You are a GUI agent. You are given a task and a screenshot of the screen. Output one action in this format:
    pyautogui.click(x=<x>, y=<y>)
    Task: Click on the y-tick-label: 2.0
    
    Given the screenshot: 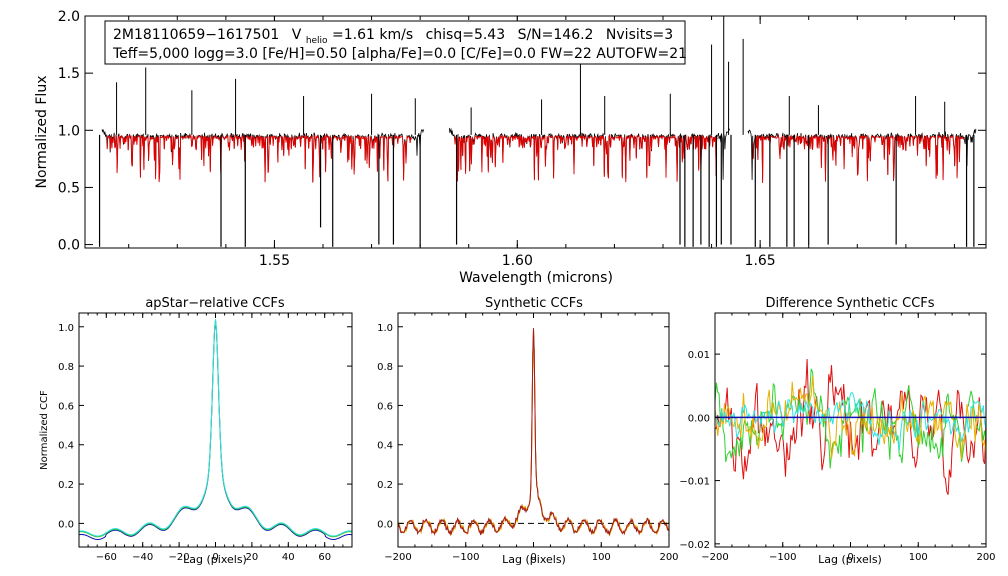 What is the action you would take?
    pyautogui.click(x=69, y=17)
    